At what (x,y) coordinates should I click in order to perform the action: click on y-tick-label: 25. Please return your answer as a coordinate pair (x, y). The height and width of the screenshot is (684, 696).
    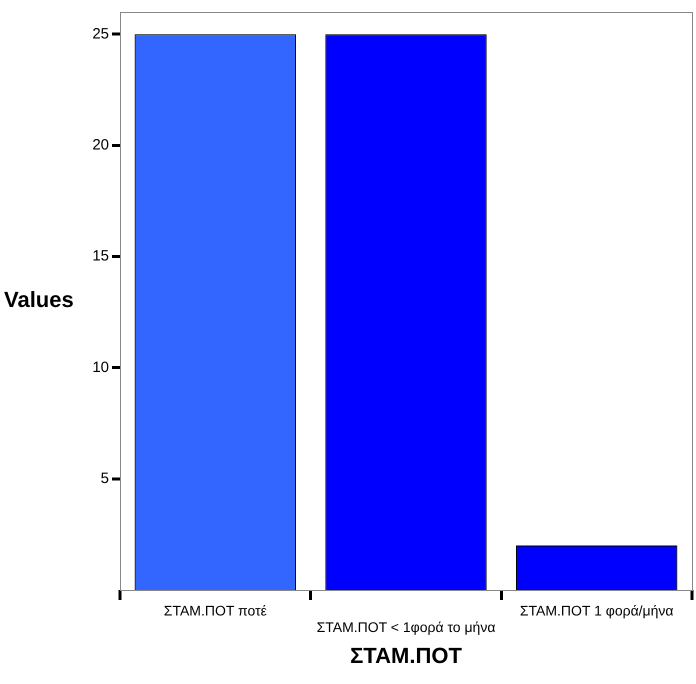
    Looking at the image, I should click on (100, 33).